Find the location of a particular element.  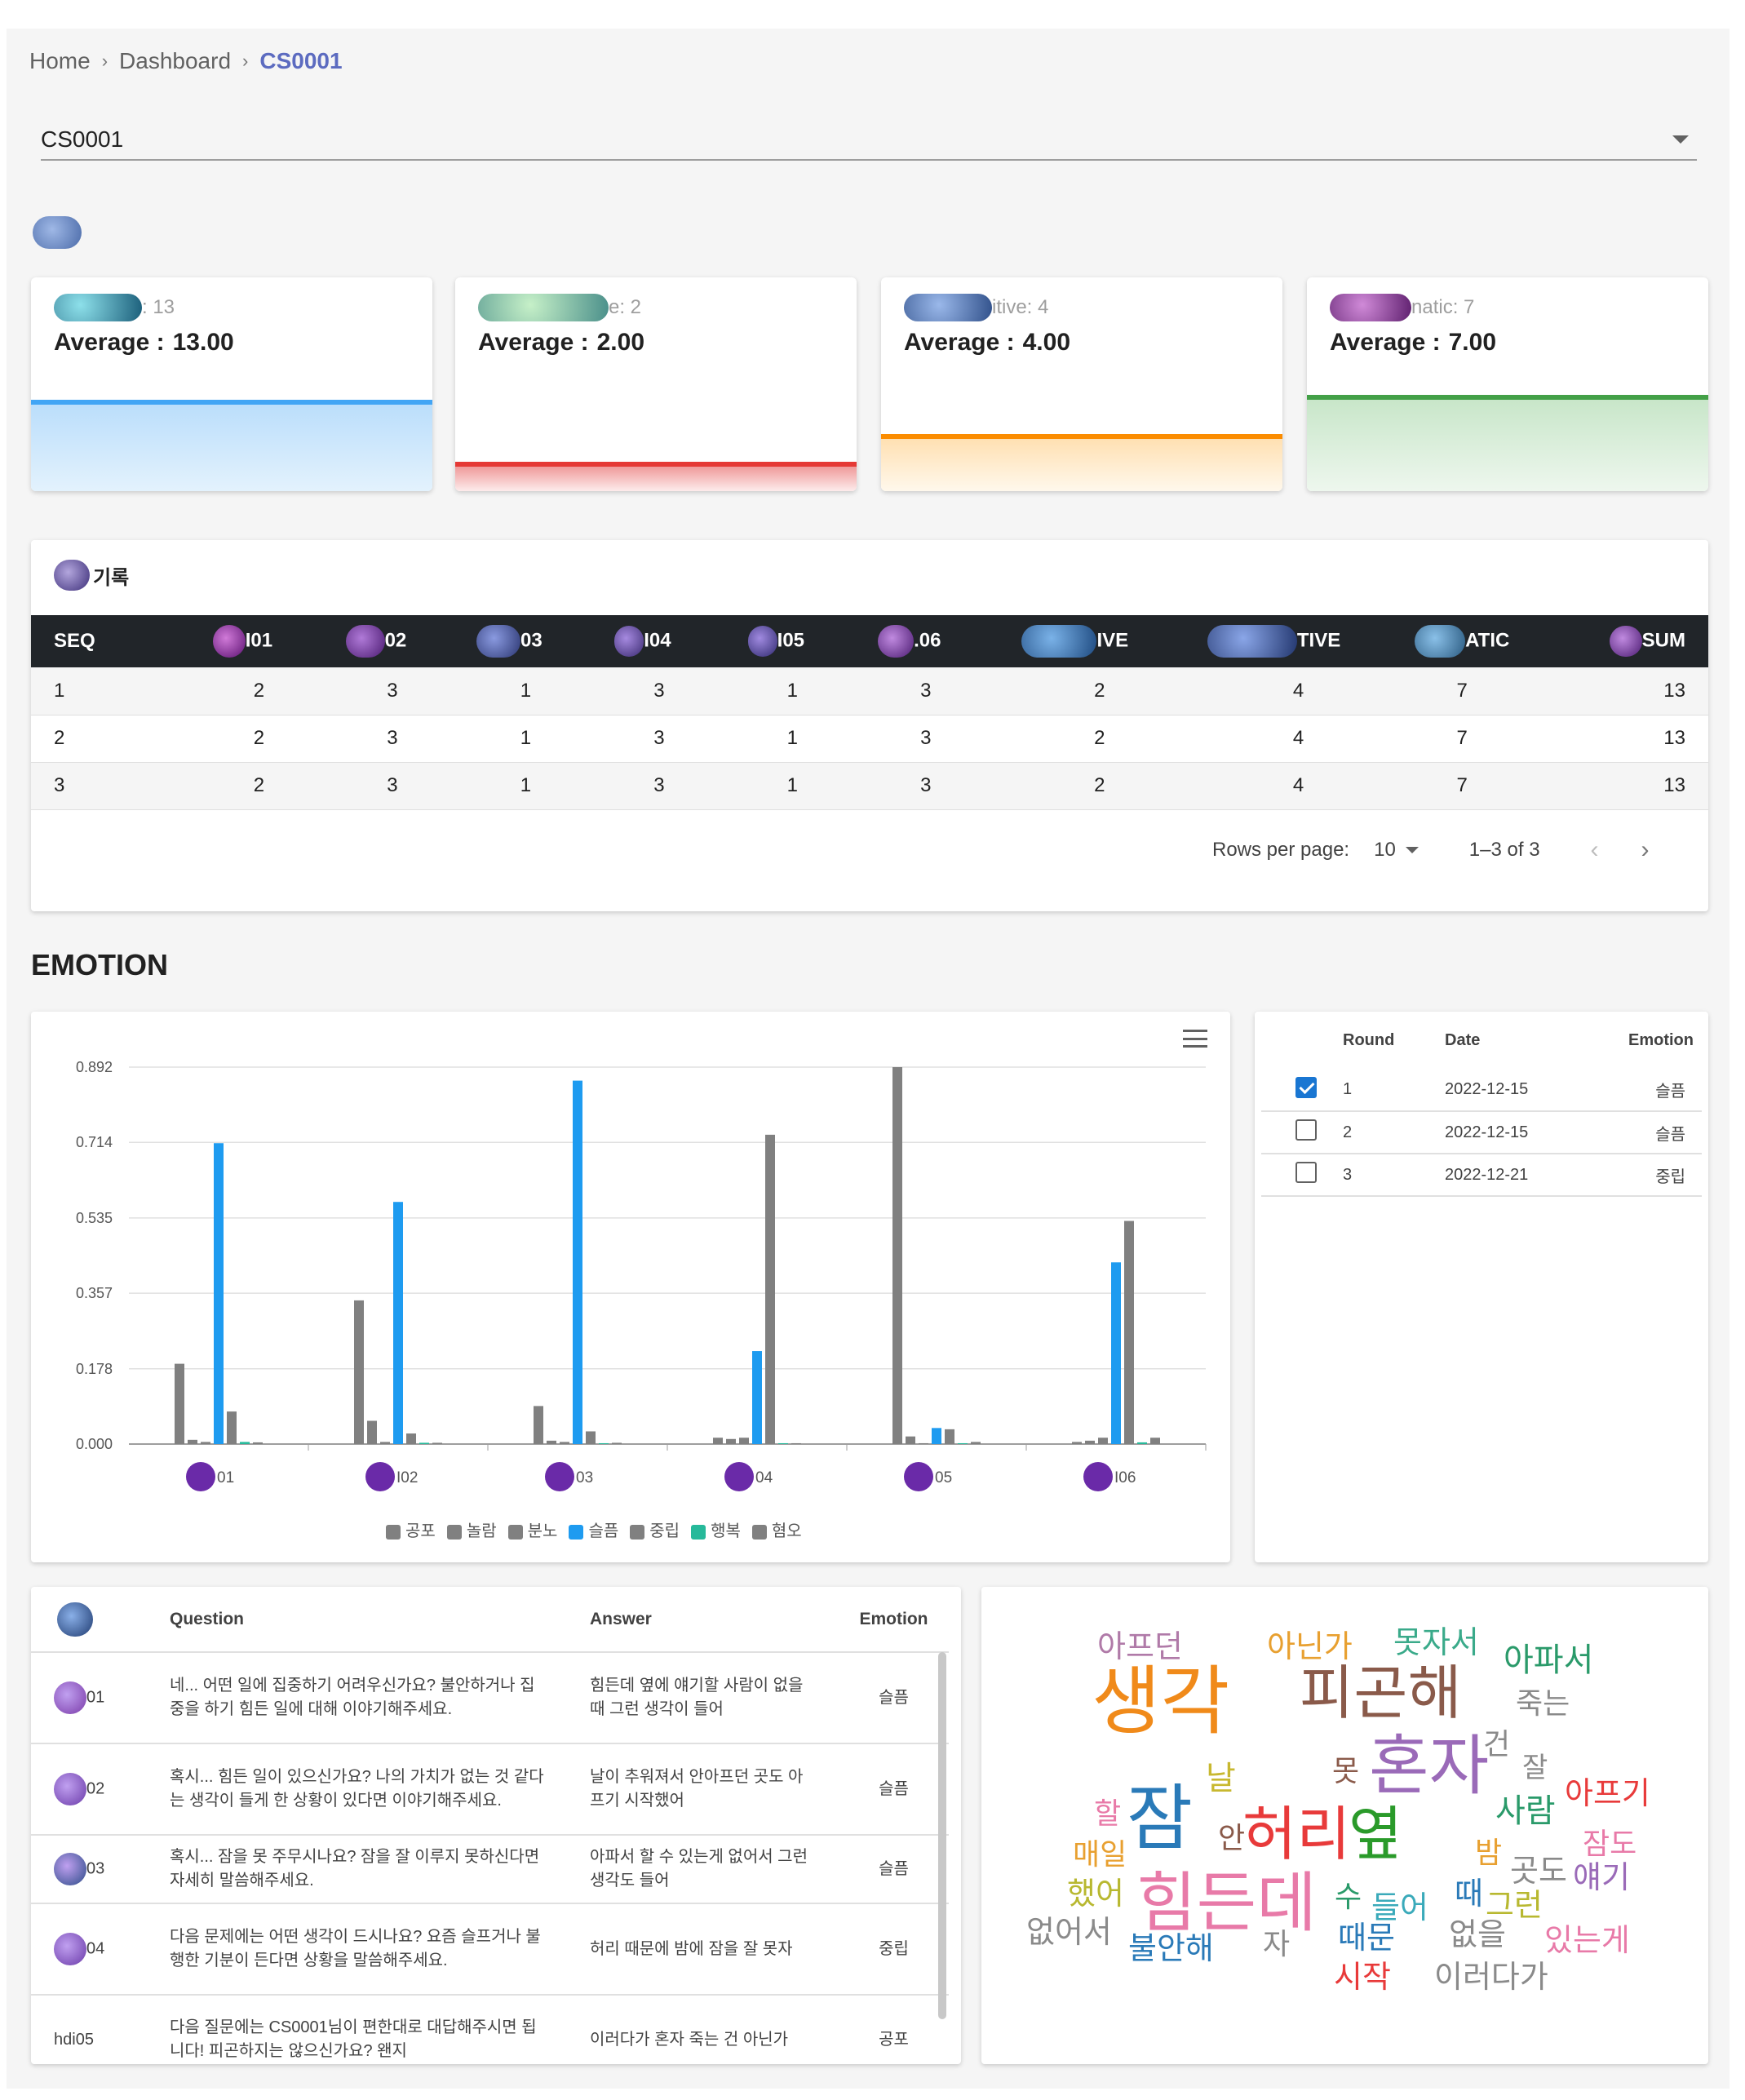

qa-id: 01 is located at coordinates (92, 1698).